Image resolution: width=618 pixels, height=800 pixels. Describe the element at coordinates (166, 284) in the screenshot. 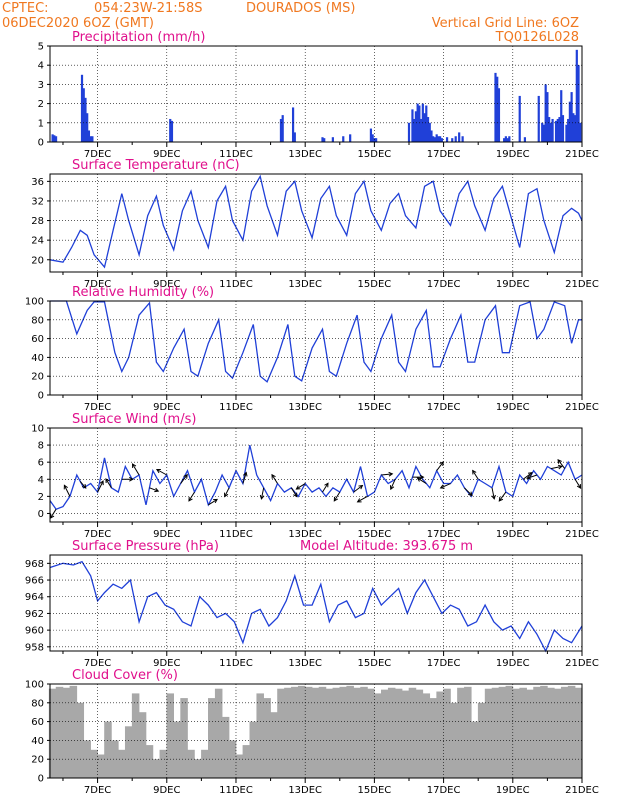

I see `temp-xtick-label: 9DEC` at that location.